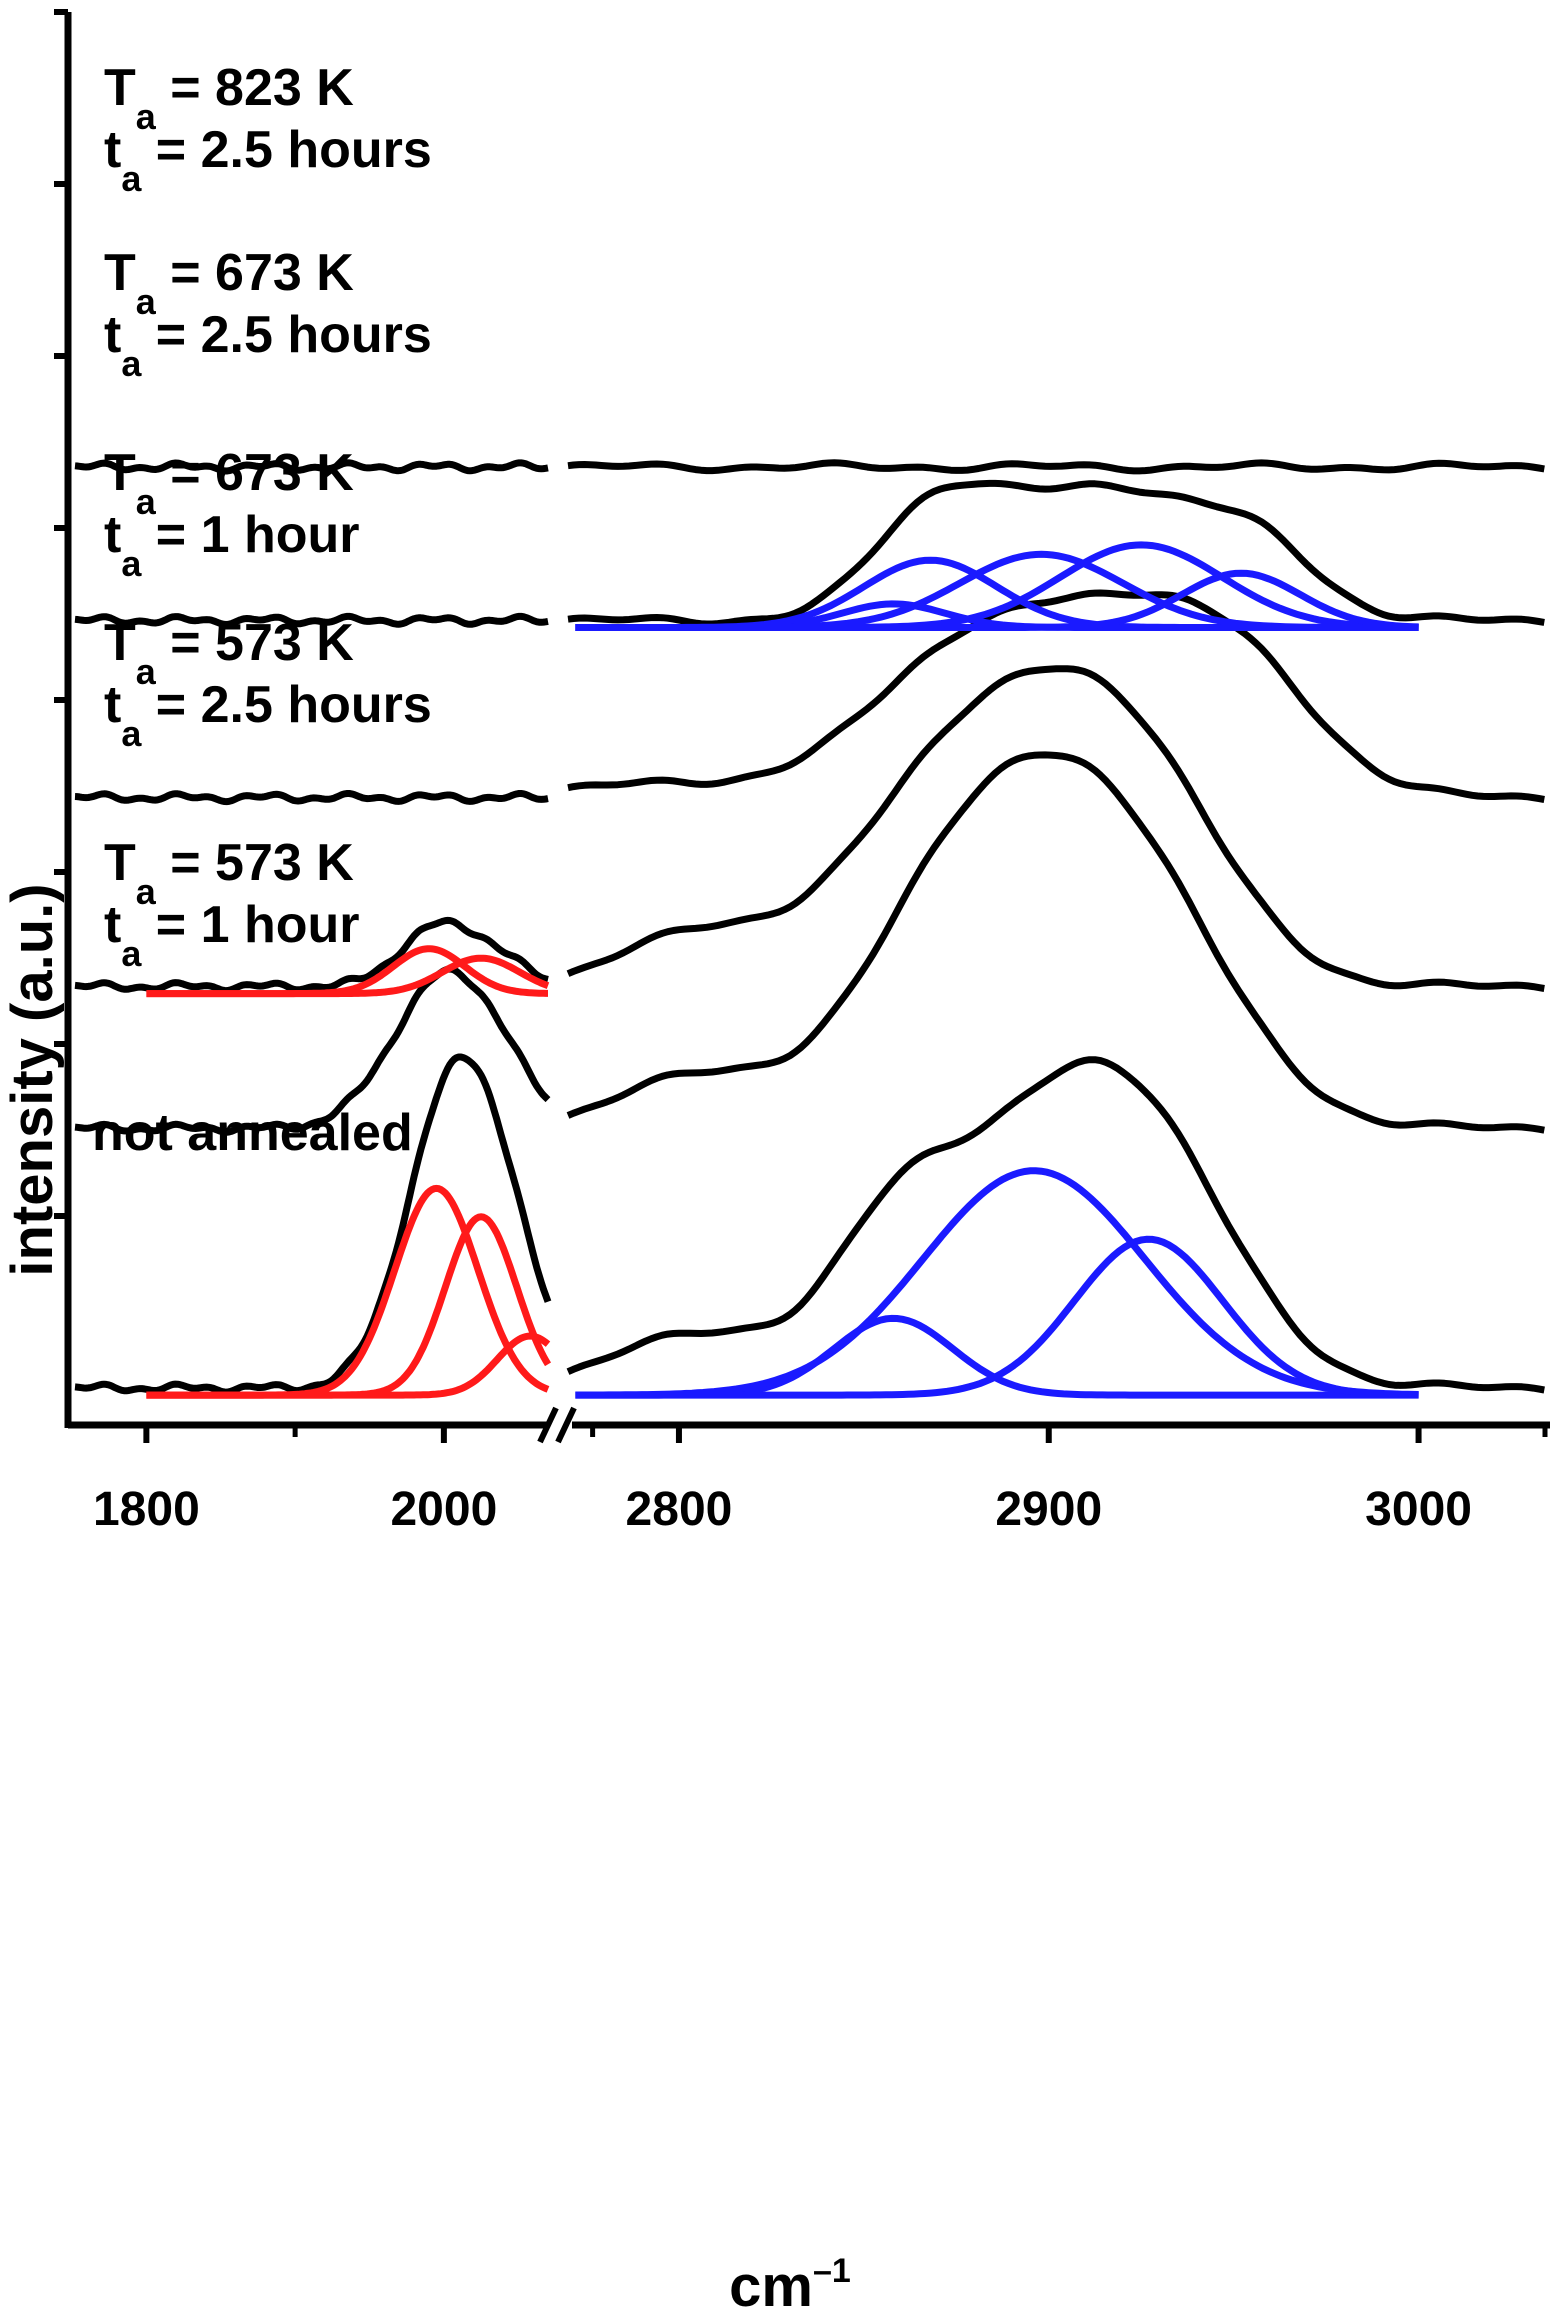  Describe the element at coordinates (146, 1509) in the screenshot. I see `x-tick-label: 1800` at that location.